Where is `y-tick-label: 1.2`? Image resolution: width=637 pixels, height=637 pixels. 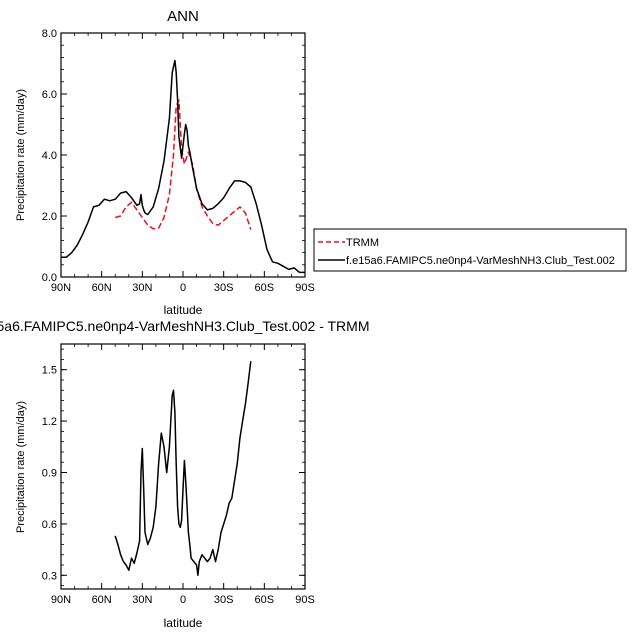 y-tick-label: 1.2 is located at coordinates (49, 422).